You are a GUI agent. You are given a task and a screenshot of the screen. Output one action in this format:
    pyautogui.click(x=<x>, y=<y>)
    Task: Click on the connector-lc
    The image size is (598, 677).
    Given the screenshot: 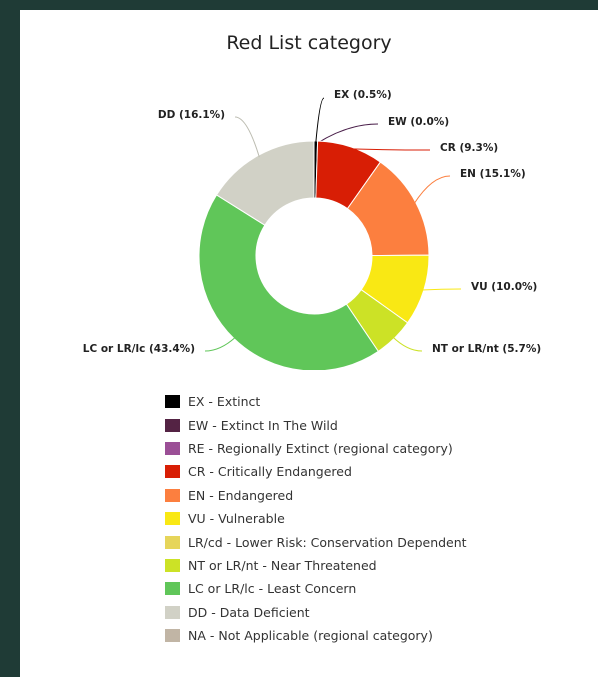 What is the action you would take?
    pyautogui.click(x=220, y=344)
    